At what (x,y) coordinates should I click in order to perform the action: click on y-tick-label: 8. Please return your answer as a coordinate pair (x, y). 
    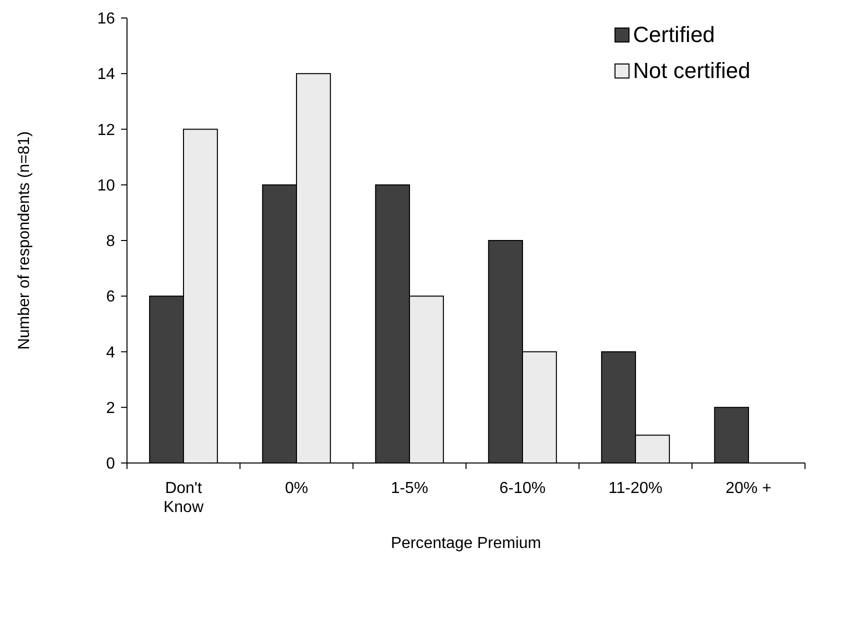
    Looking at the image, I should click on (111, 241).